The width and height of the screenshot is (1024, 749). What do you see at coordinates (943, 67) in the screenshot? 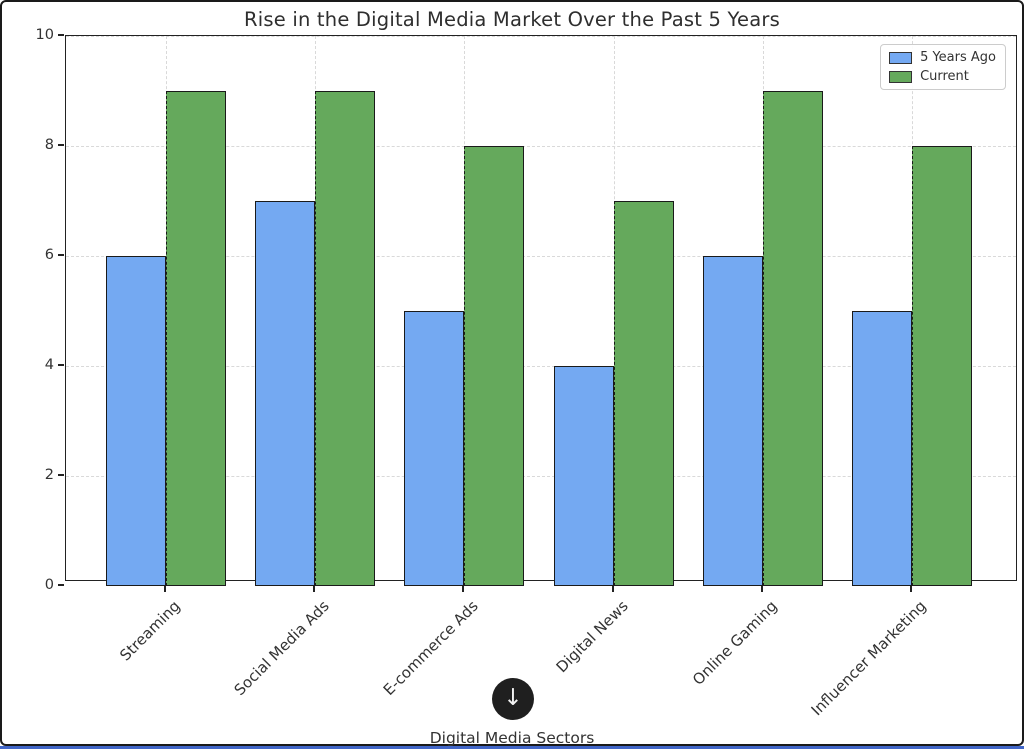
I see `legend: 5 Years Ago Current` at bounding box center [943, 67].